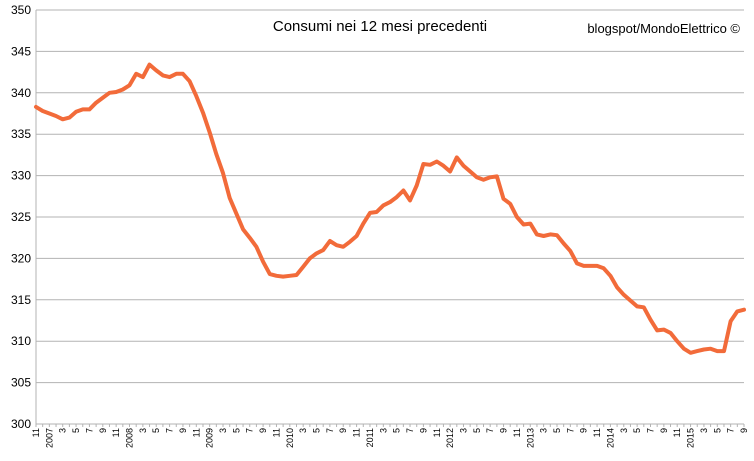  Describe the element at coordinates (49, 438) in the screenshot. I see `x-tick-label: 2007` at that location.